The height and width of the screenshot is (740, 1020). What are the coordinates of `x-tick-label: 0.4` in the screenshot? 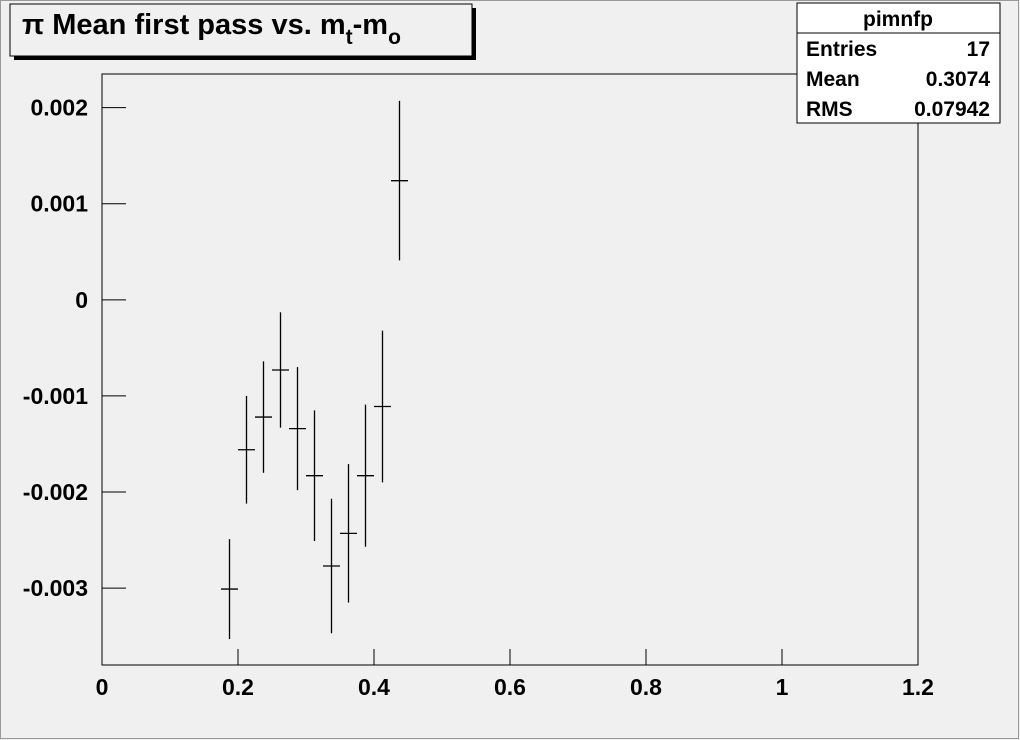 It's located at (374, 687).